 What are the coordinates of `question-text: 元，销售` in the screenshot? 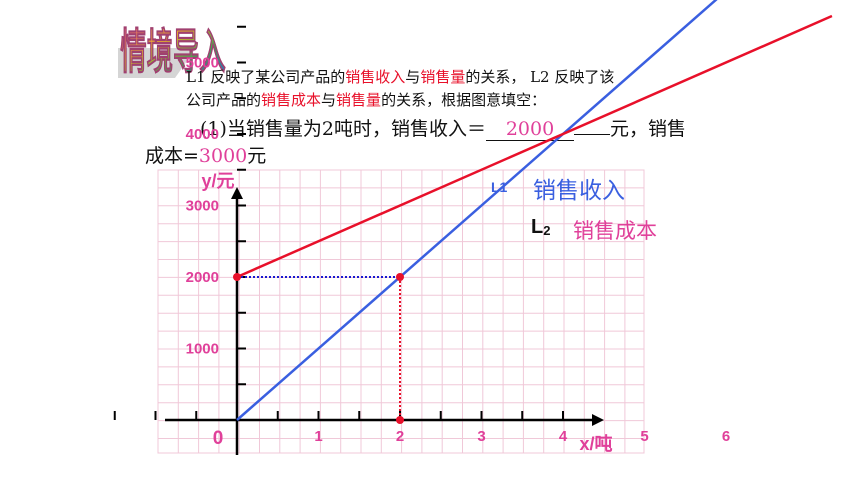 It's located at (648, 129).